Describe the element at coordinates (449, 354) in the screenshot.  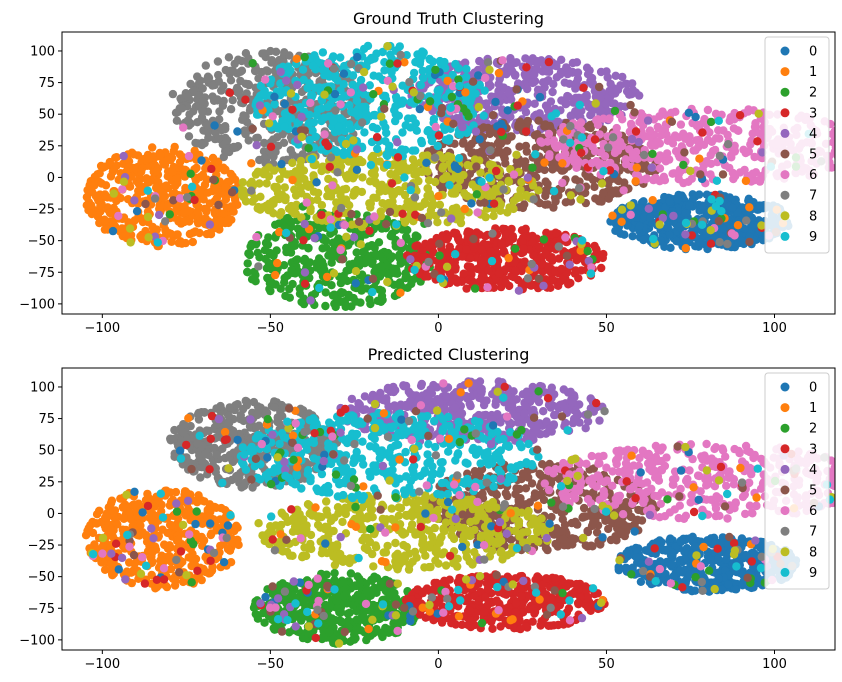
I see `chart-title: Predicted Clustering` at that location.